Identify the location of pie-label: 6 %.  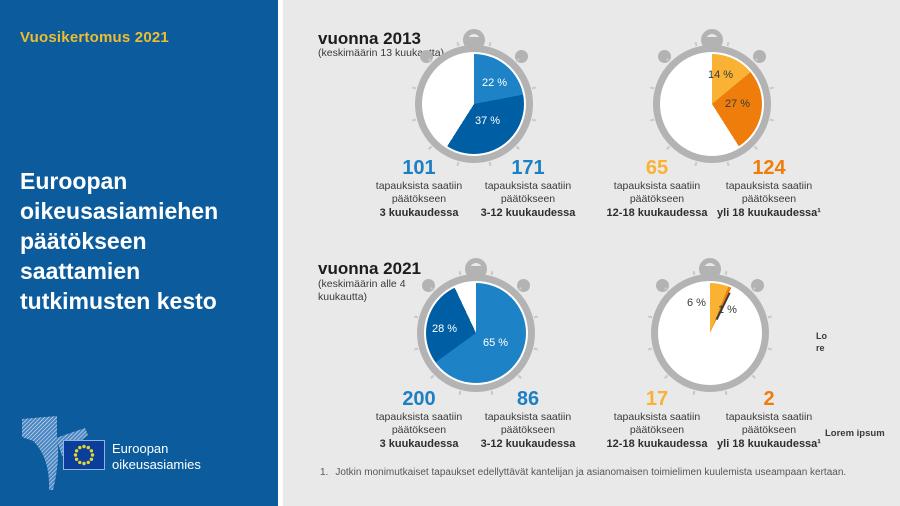
(696, 303).